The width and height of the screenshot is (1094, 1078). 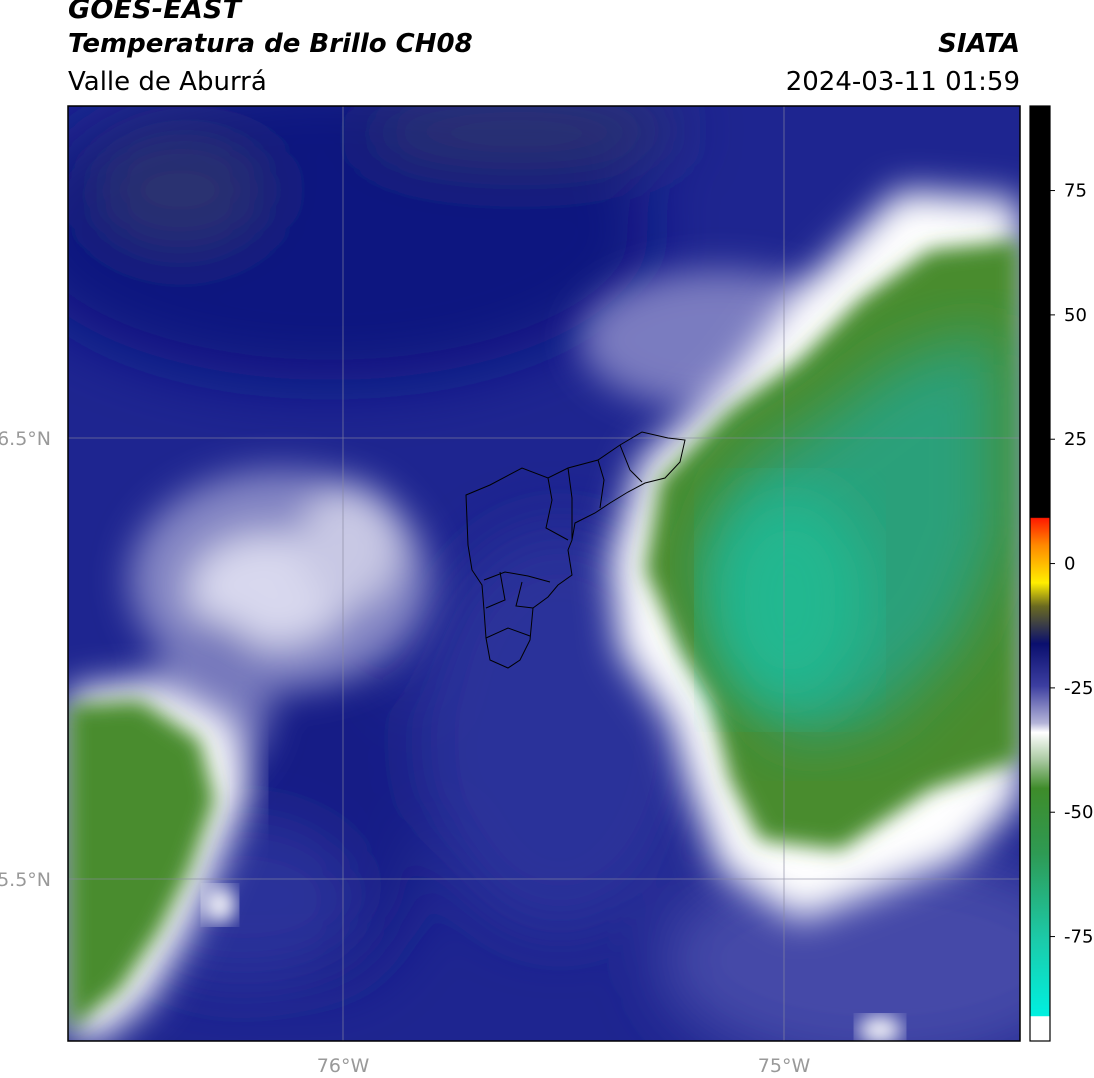 What do you see at coordinates (270, 44) in the screenshot?
I see `product-subtitle: Temperatura de Brillo CH08` at bounding box center [270, 44].